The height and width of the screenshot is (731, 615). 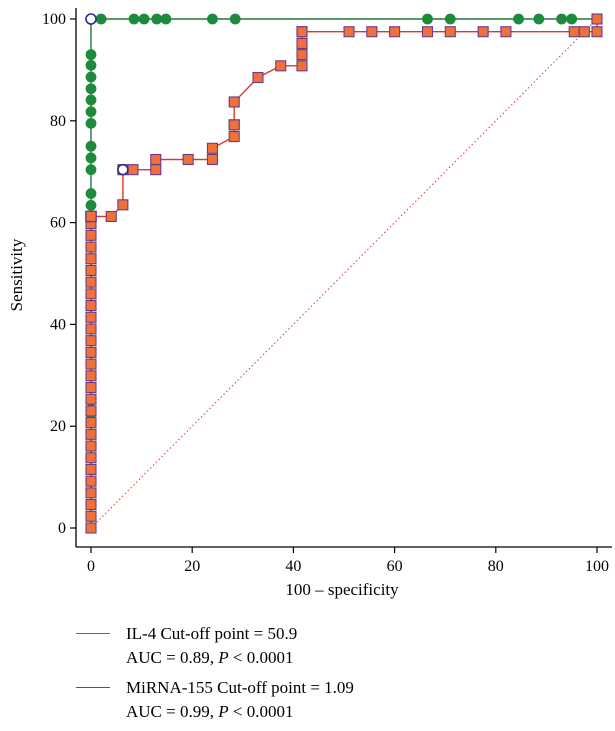 What do you see at coordinates (91, 566) in the screenshot?
I see `x-tick-label-0: 0` at bounding box center [91, 566].